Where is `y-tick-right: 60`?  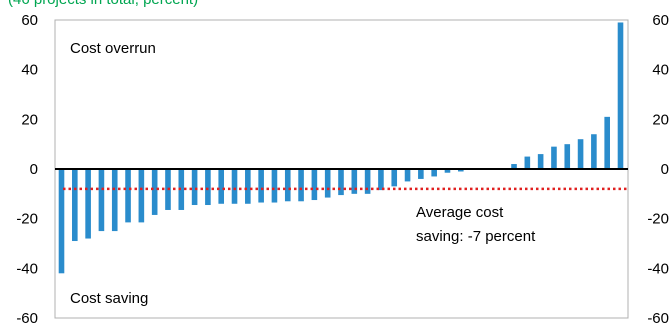 y-tick-right: 60 is located at coordinates (660, 20).